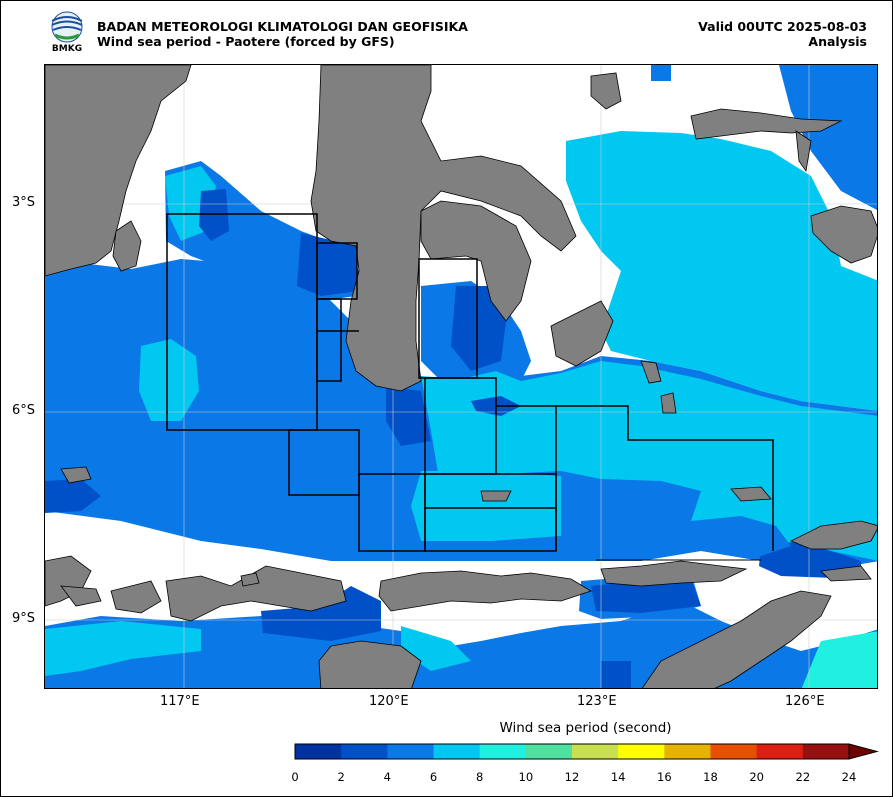 Image resolution: width=893 pixels, height=797 pixels. What do you see at coordinates (341, 777) in the screenshot?
I see `colorbar-tick-label: 2` at bounding box center [341, 777].